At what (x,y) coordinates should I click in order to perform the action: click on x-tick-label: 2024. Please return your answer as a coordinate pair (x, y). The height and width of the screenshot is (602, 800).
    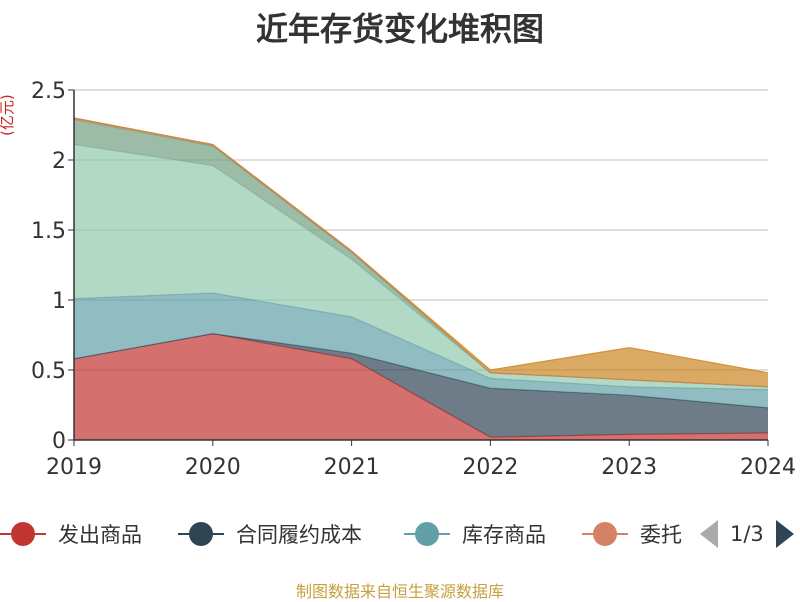
    Looking at the image, I should click on (768, 467).